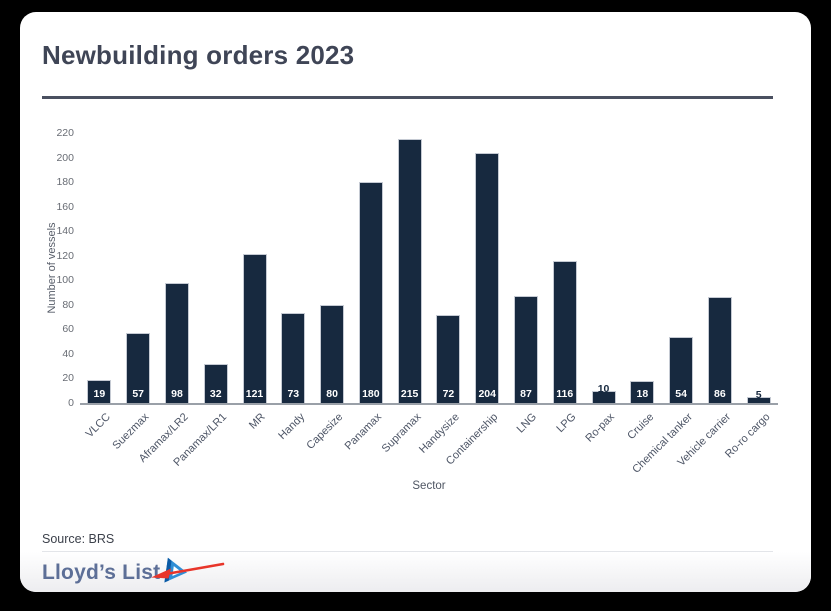  What do you see at coordinates (101, 572) in the screenshot?
I see `brand-logo-text: Lloyd’s List` at bounding box center [101, 572].